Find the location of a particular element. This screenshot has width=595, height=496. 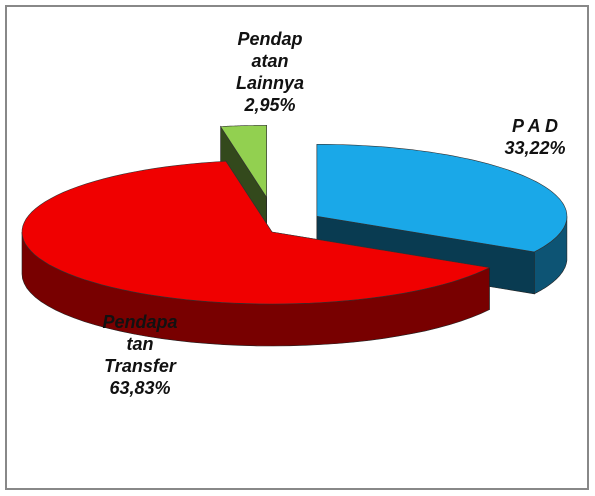

slice-label: Pendap atan Lainnya is located at coordinates (270, 61).